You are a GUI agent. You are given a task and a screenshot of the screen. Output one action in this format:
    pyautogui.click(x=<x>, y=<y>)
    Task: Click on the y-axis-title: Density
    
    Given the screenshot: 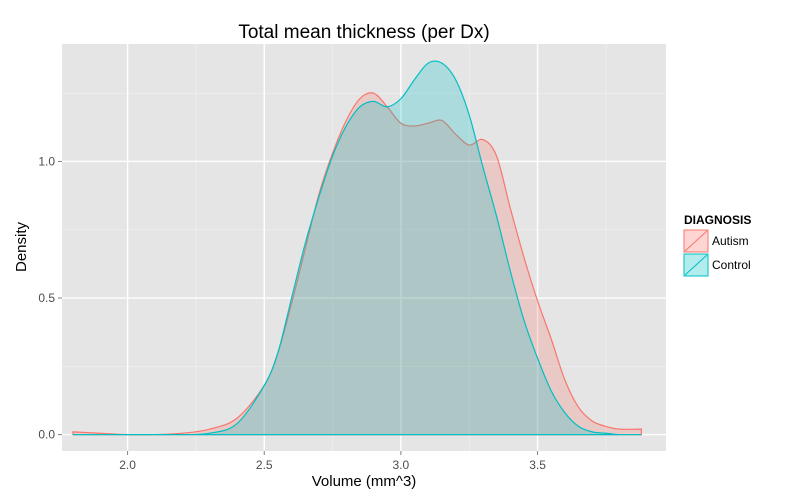 What is the action you would take?
    pyautogui.click(x=21, y=246)
    